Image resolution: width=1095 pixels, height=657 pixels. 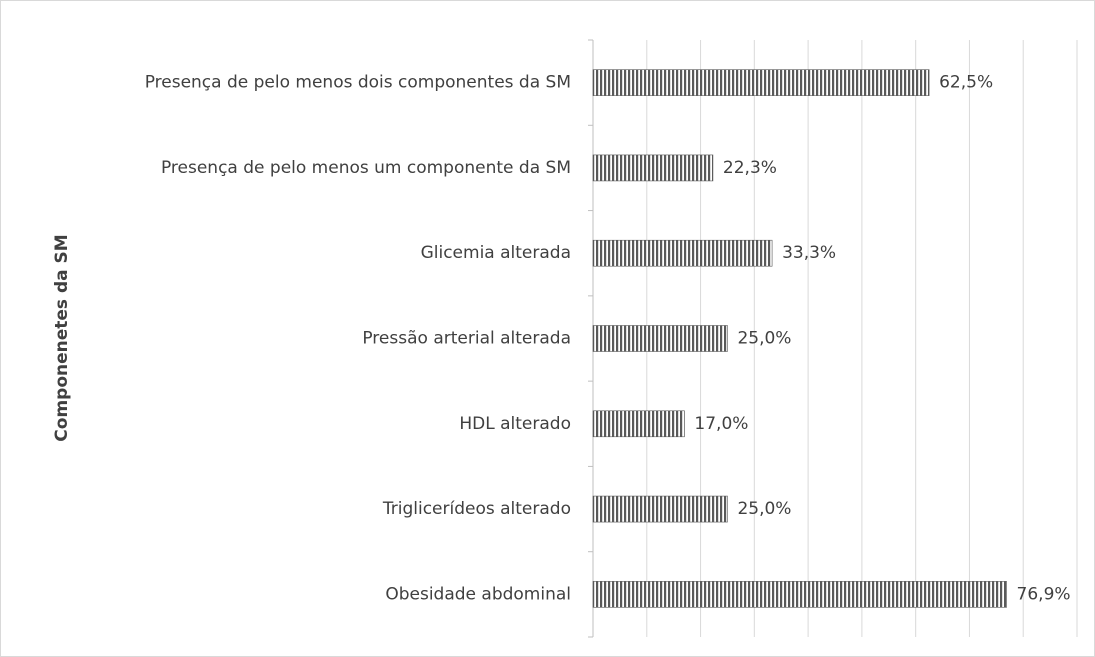 What do you see at coordinates (966, 83) in the screenshot?
I see `value-label: 62,5%` at bounding box center [966, 83].